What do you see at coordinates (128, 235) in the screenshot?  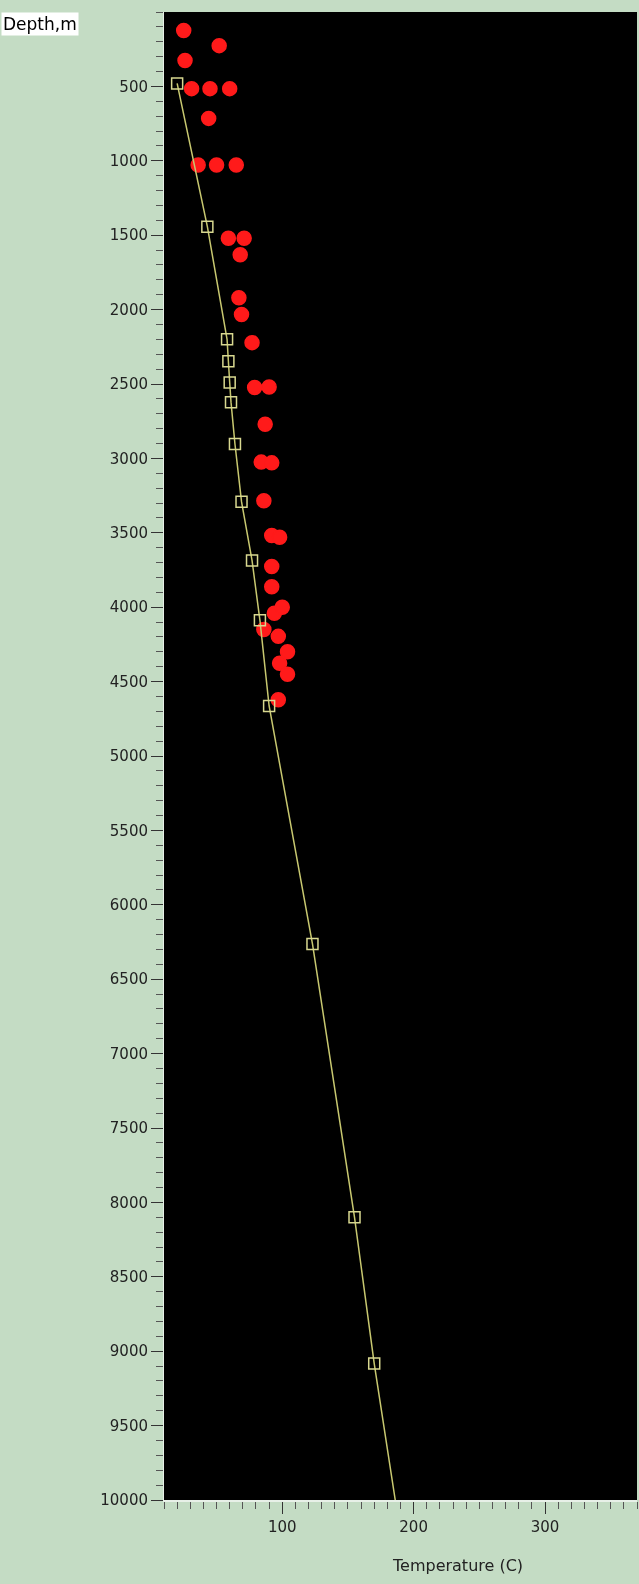 I see `y-tick-label: 1500` at bounding box center [128, 235].